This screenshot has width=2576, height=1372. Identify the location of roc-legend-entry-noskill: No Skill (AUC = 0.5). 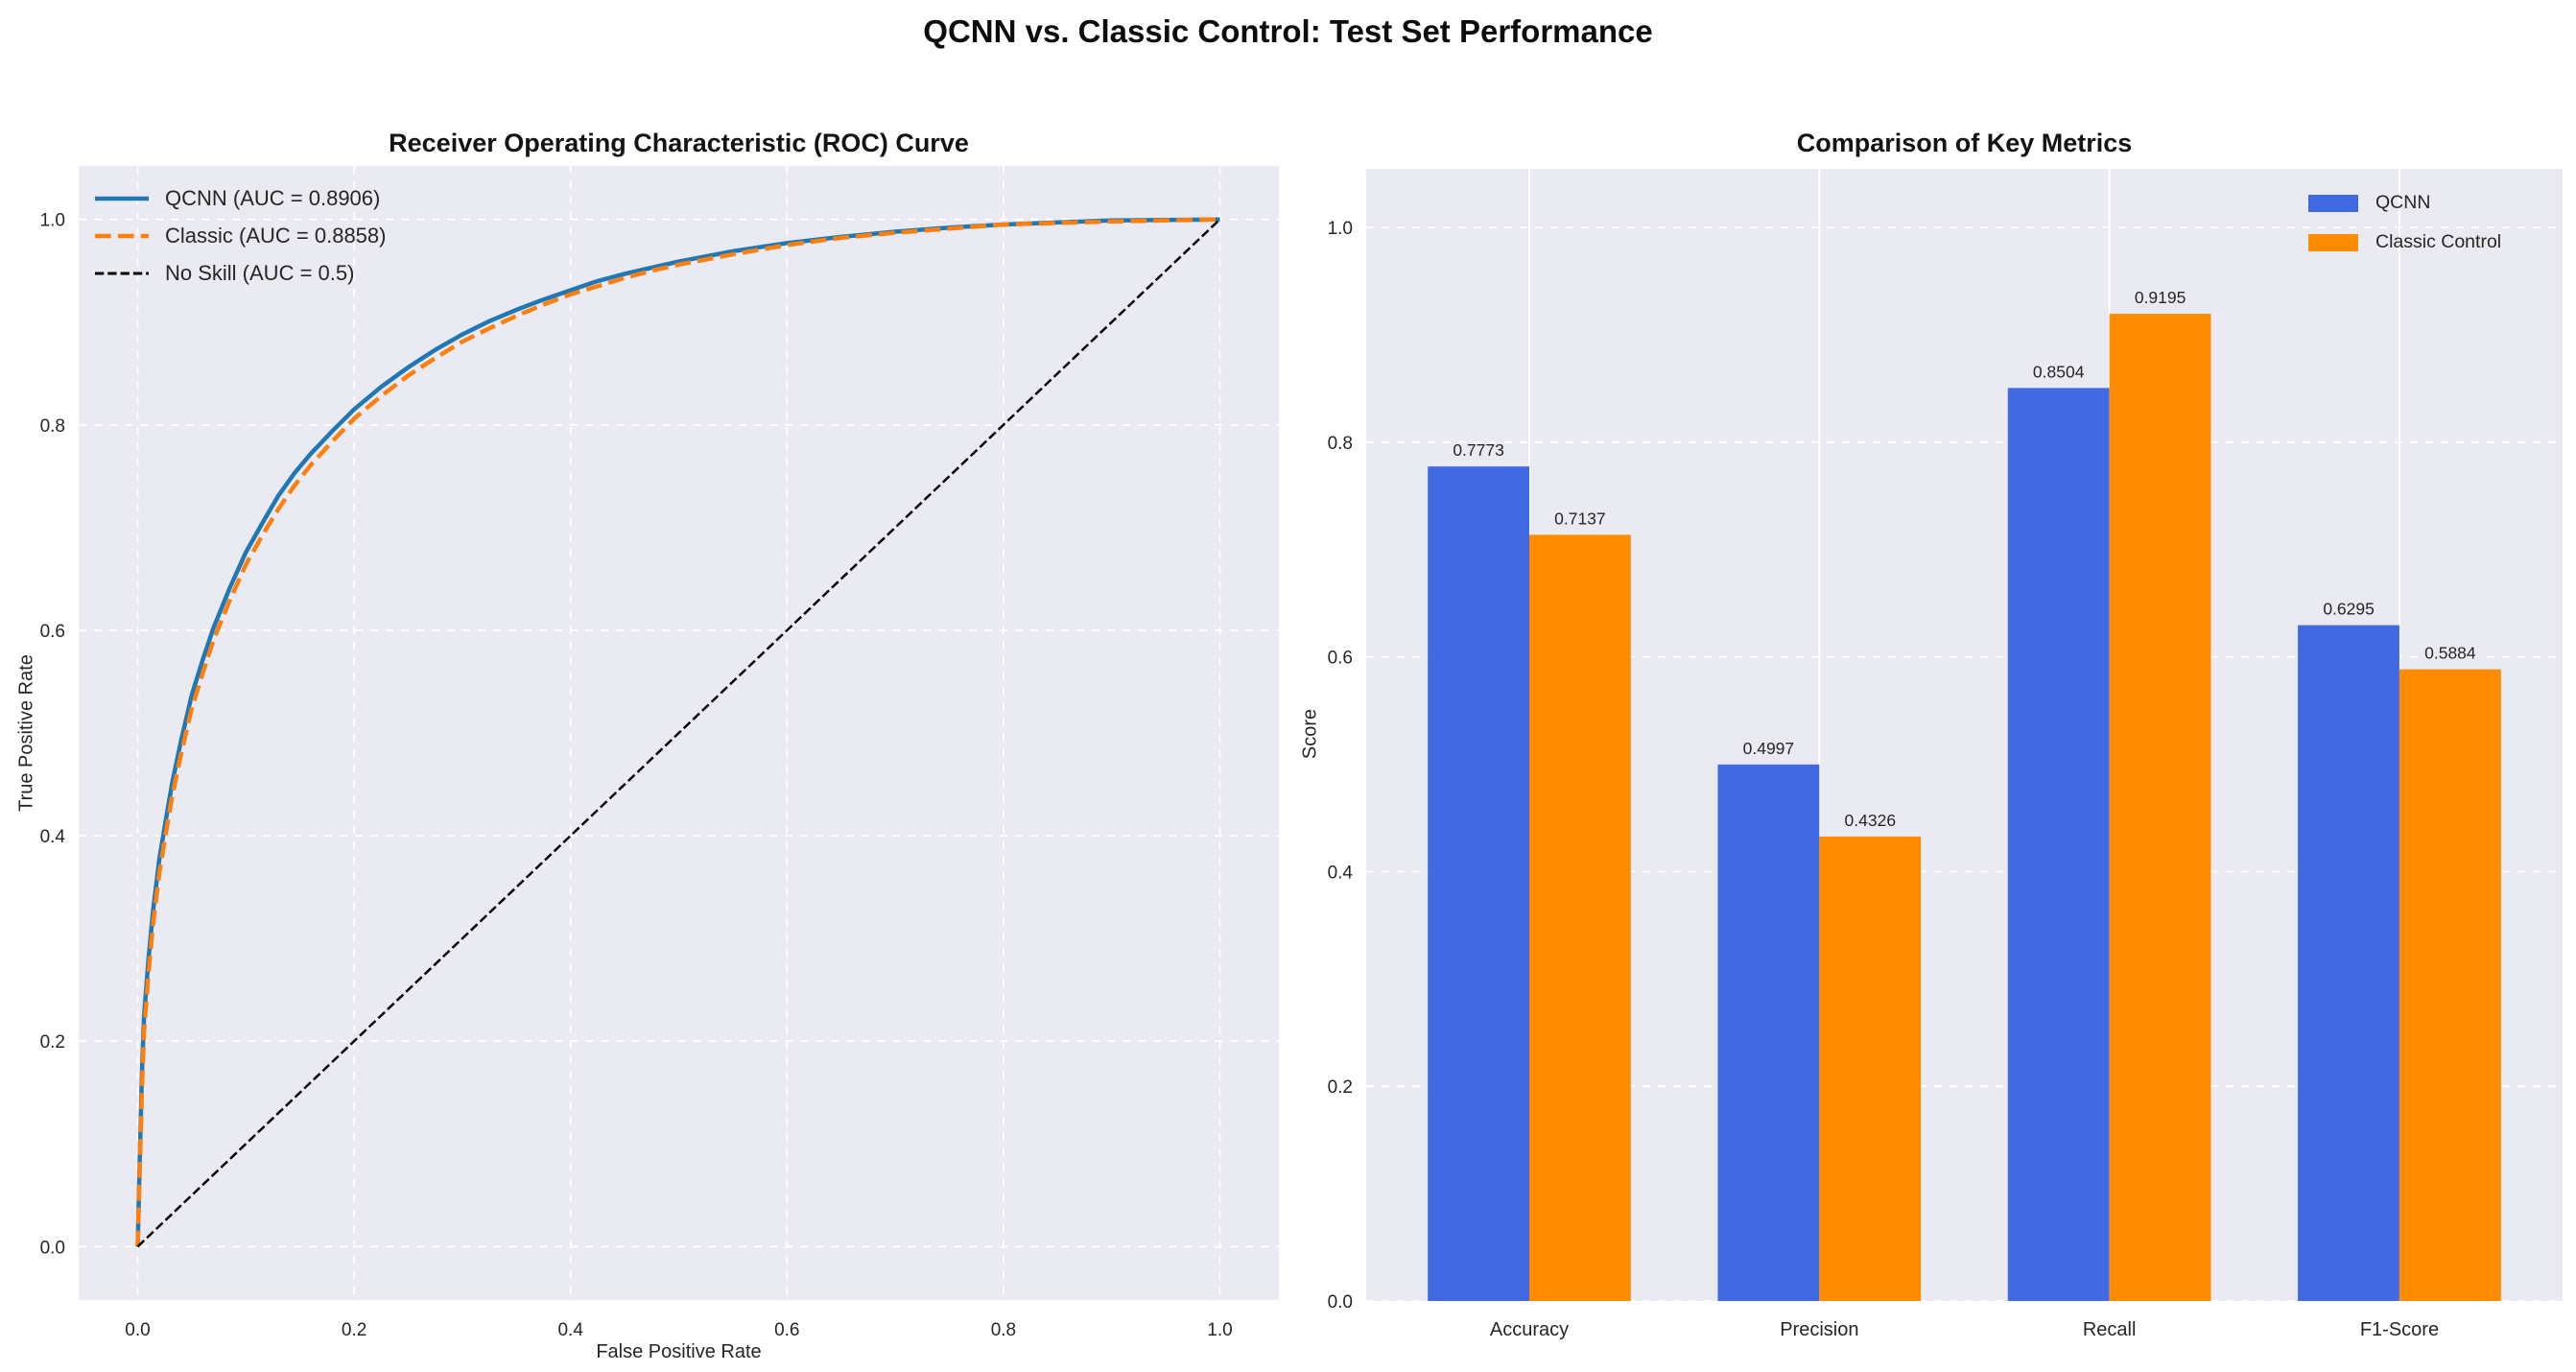
(240, 273).